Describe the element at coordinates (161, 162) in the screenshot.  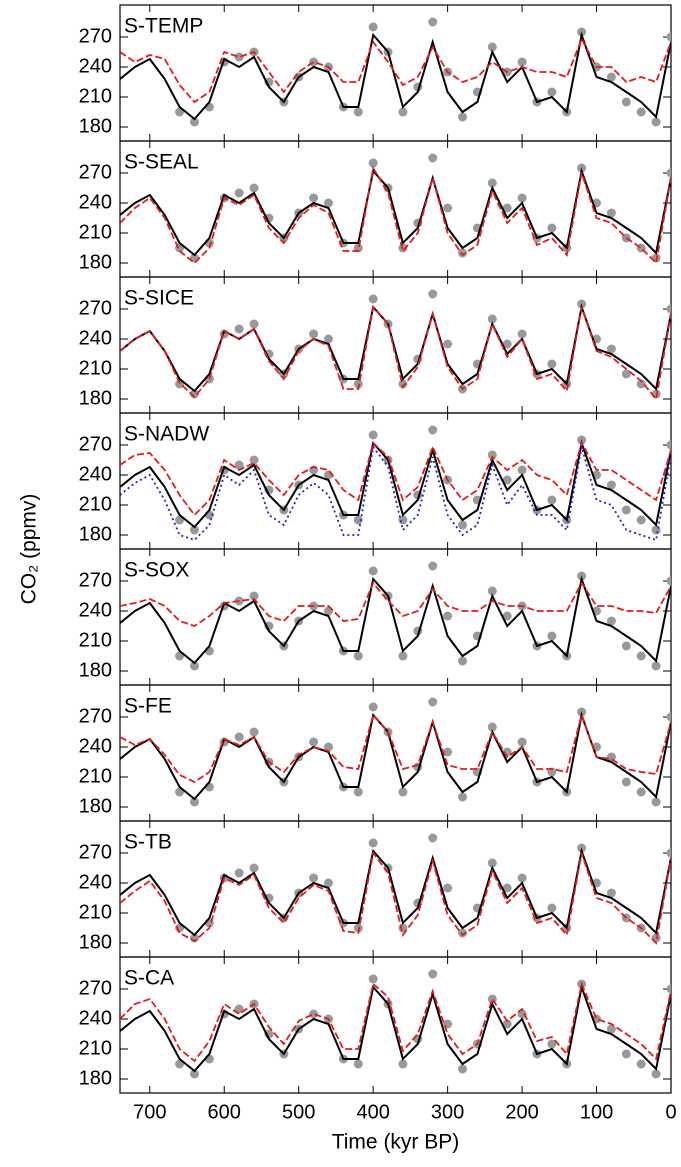
I see `panel-label: S-SEAL` at that location.